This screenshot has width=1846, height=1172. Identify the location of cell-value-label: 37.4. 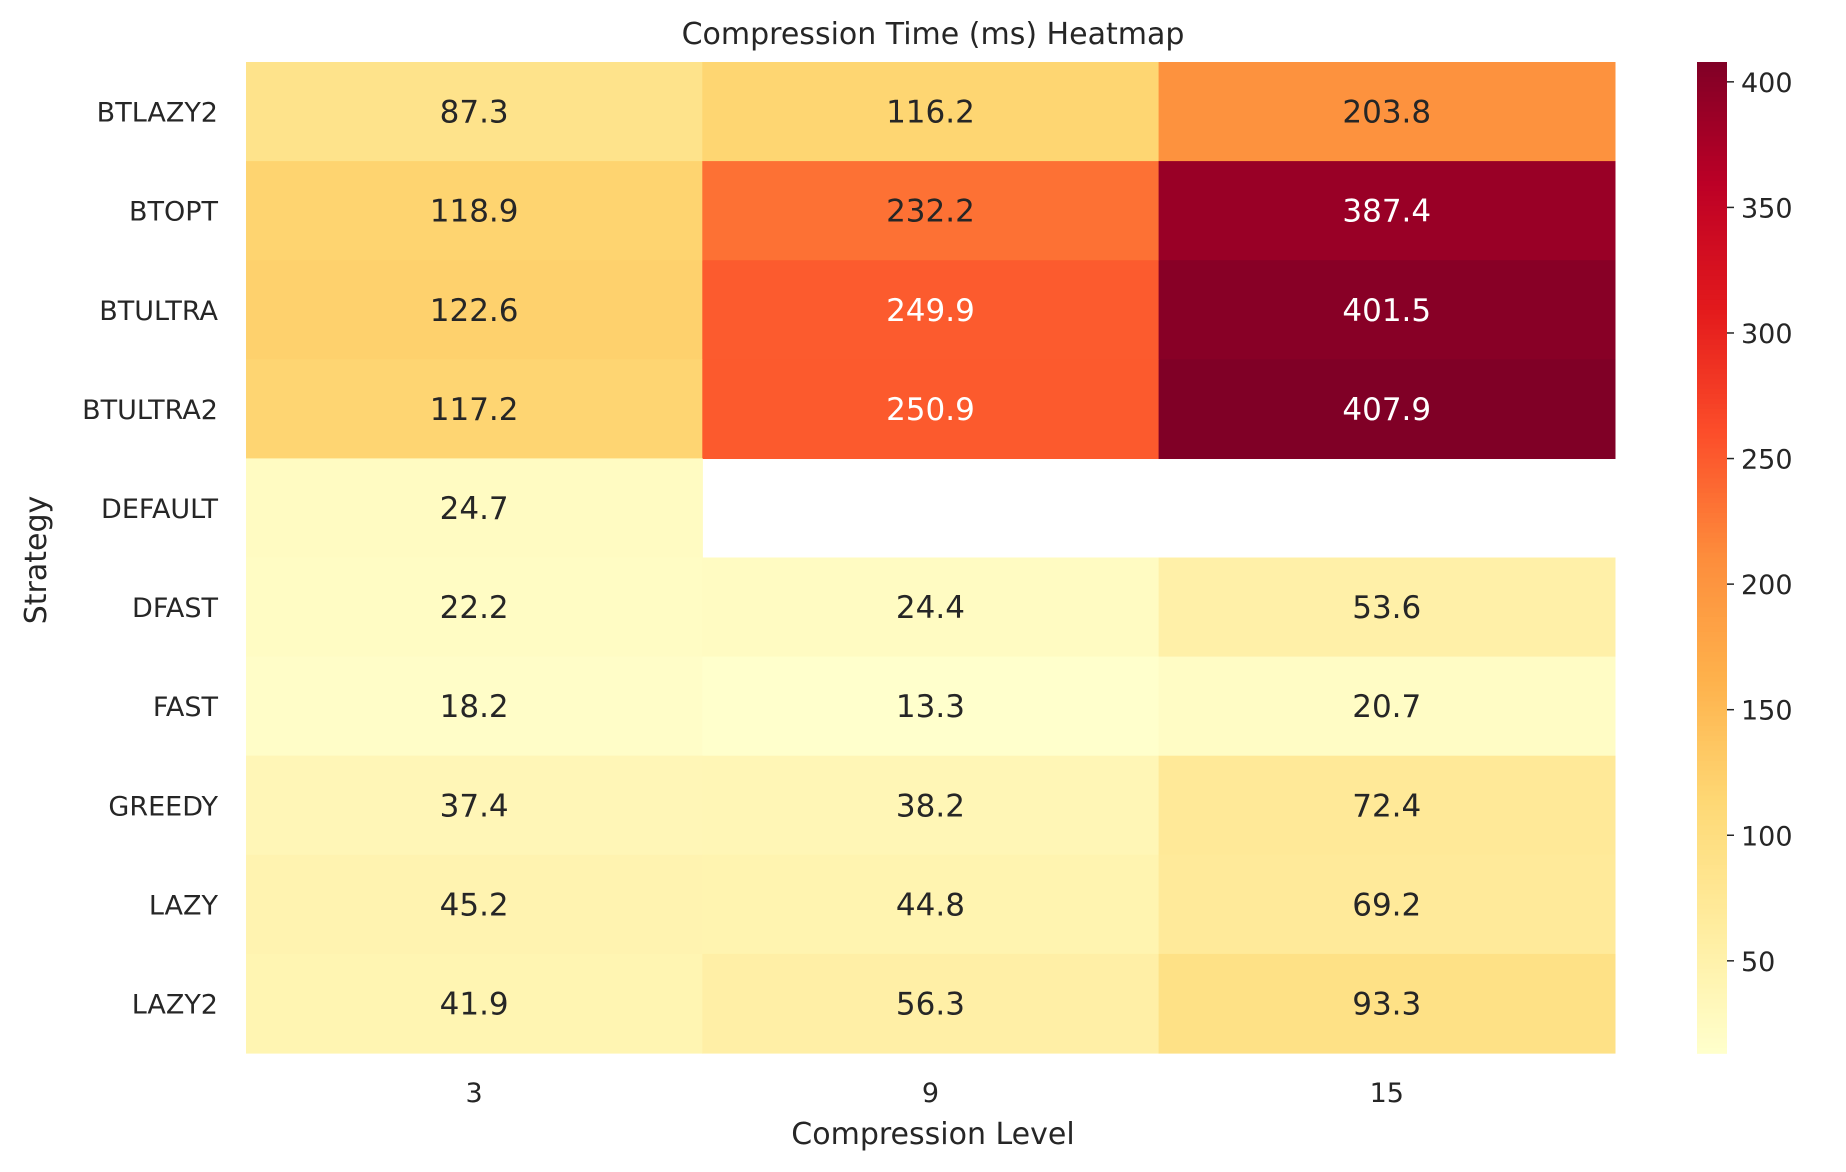
(474, 806).